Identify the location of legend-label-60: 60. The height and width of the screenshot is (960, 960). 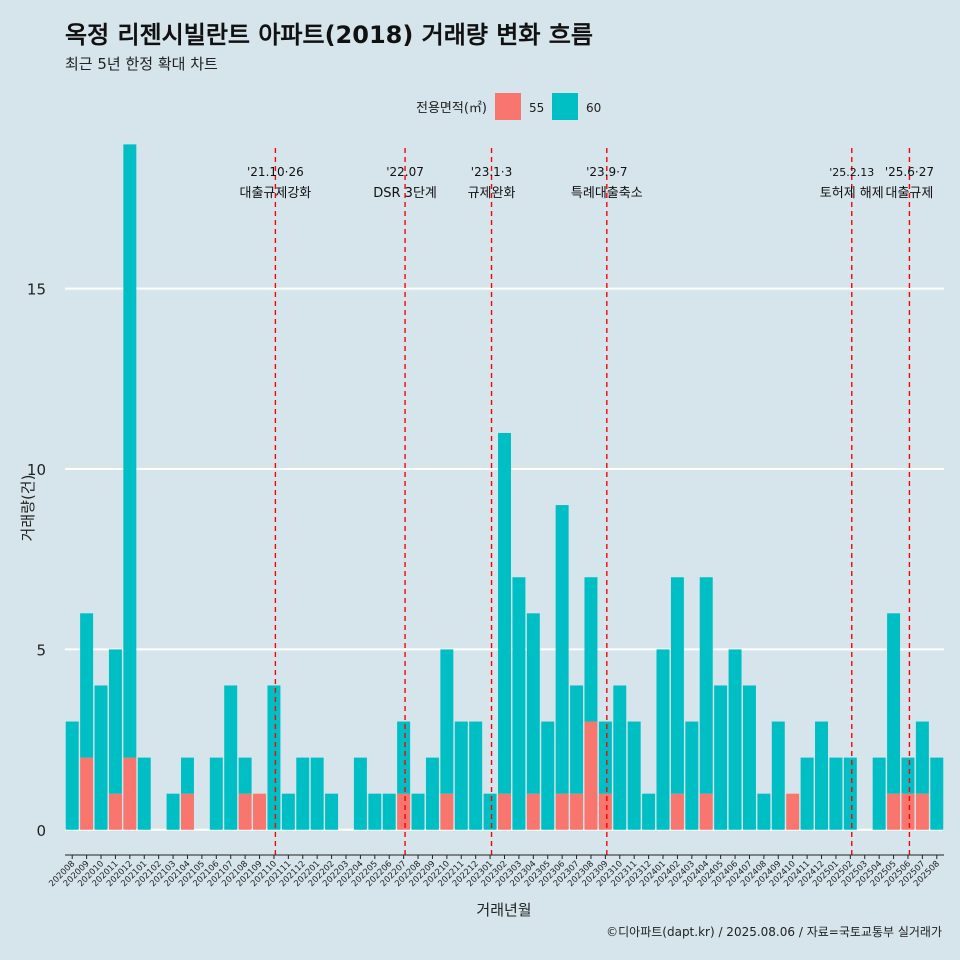
(593, 108).